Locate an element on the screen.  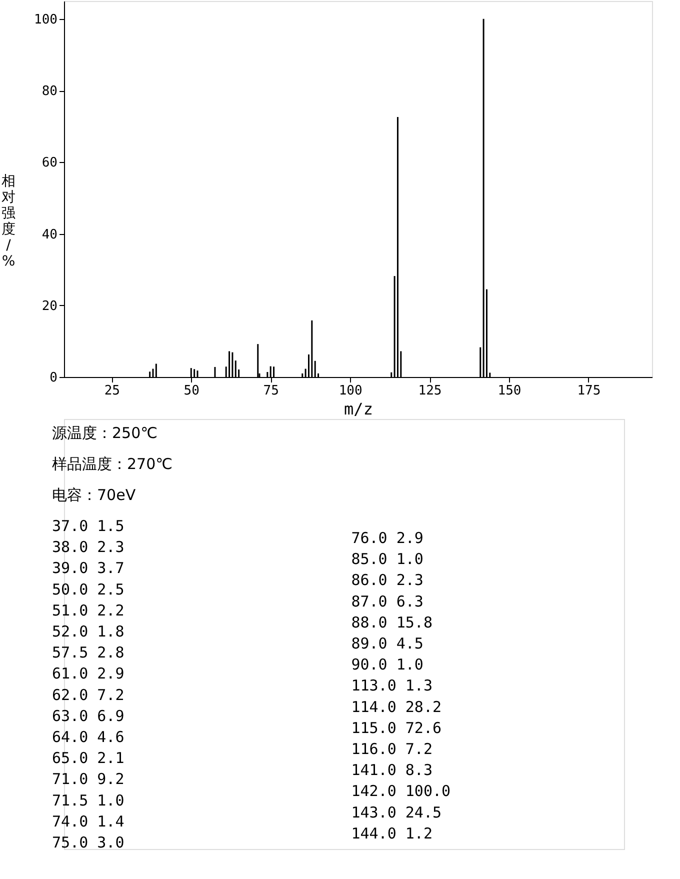
text: 62.0 7.2 is located at coordinates (88, 695).